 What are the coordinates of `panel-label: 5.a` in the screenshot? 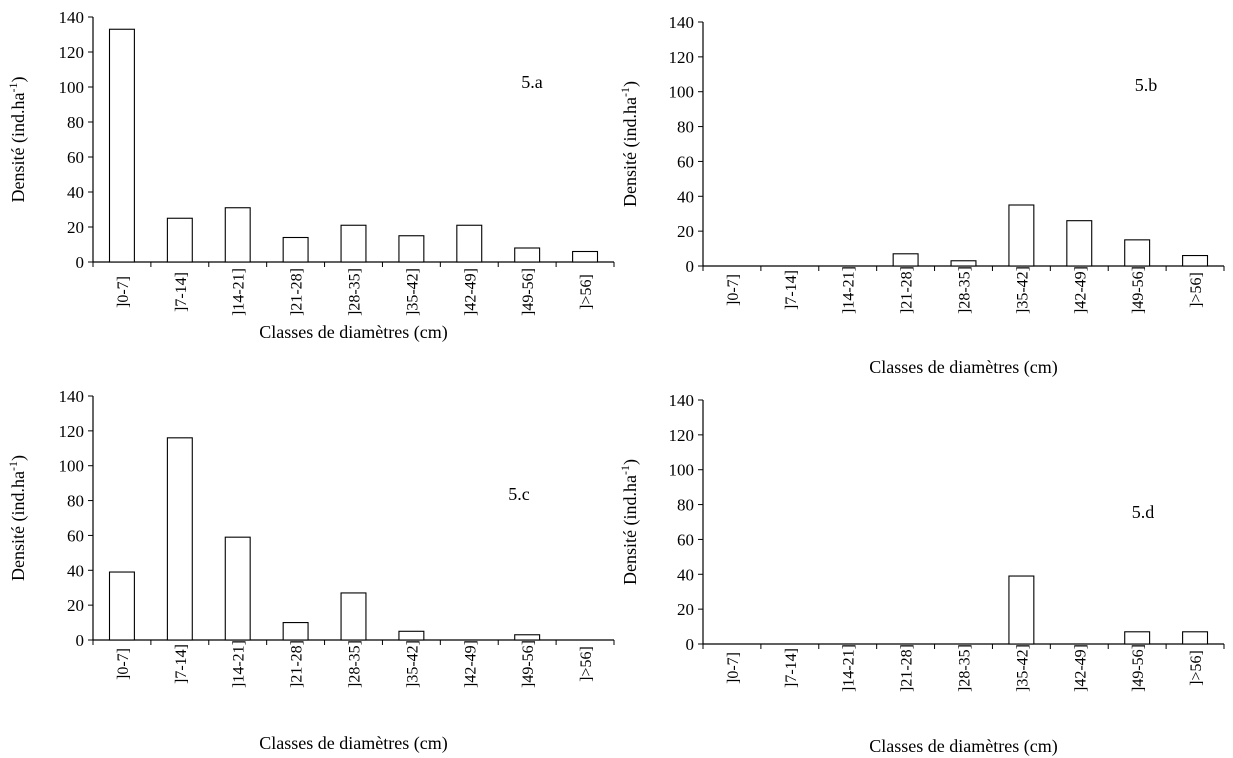 It's located at (532, 82).